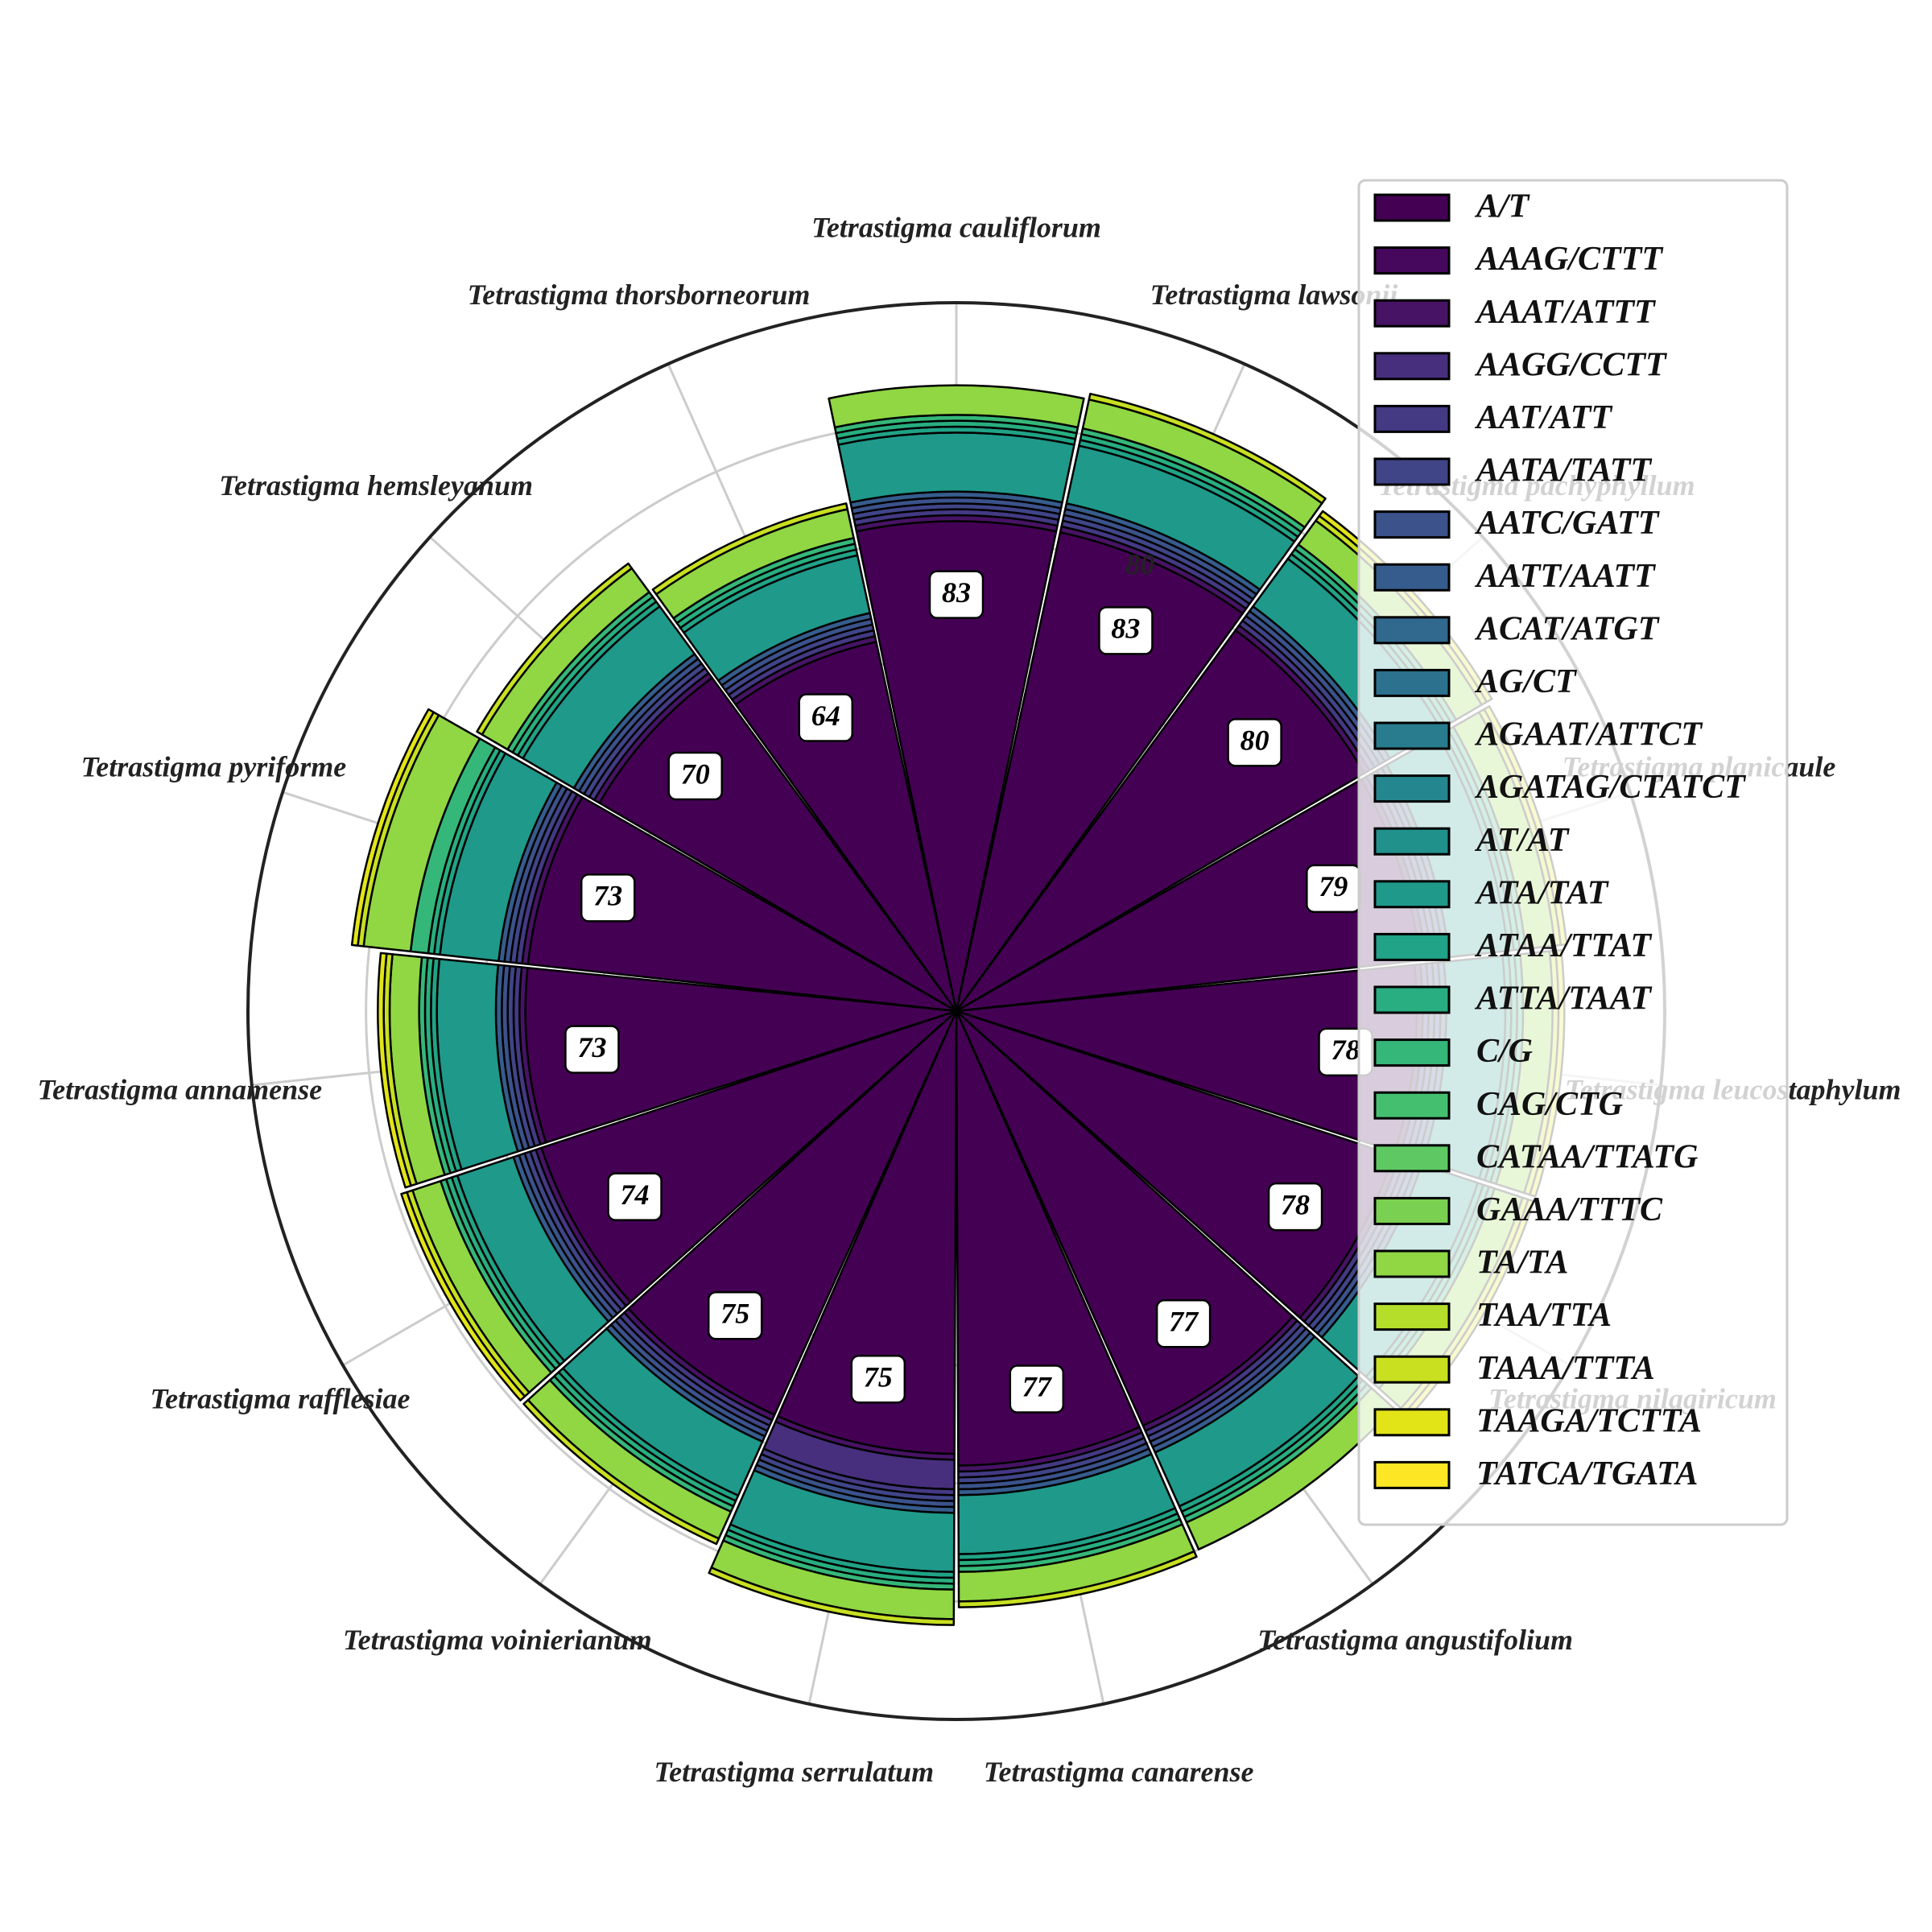 The height and width of the screenshot is (1932, 1932). What do you see at coordinates (1567, 523) in the screenshot?
I see `legend-label: AATC/GATT` at bounding box center [1567, 523].